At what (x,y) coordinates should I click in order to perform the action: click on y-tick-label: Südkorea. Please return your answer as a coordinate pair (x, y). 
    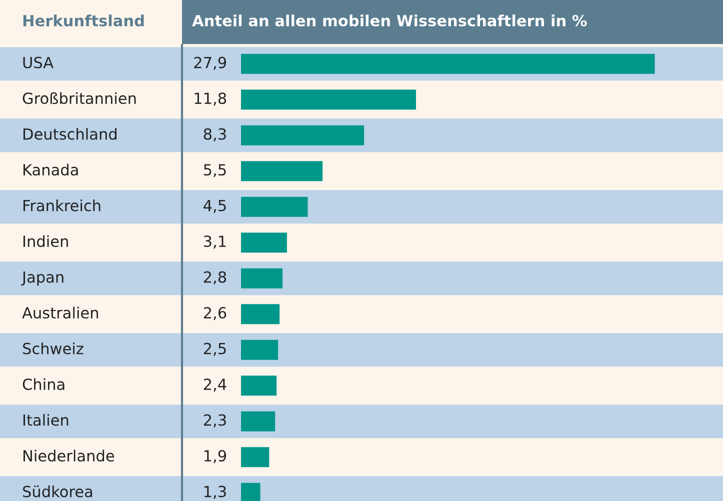
    Looking at the image, I should click on (57, 491).